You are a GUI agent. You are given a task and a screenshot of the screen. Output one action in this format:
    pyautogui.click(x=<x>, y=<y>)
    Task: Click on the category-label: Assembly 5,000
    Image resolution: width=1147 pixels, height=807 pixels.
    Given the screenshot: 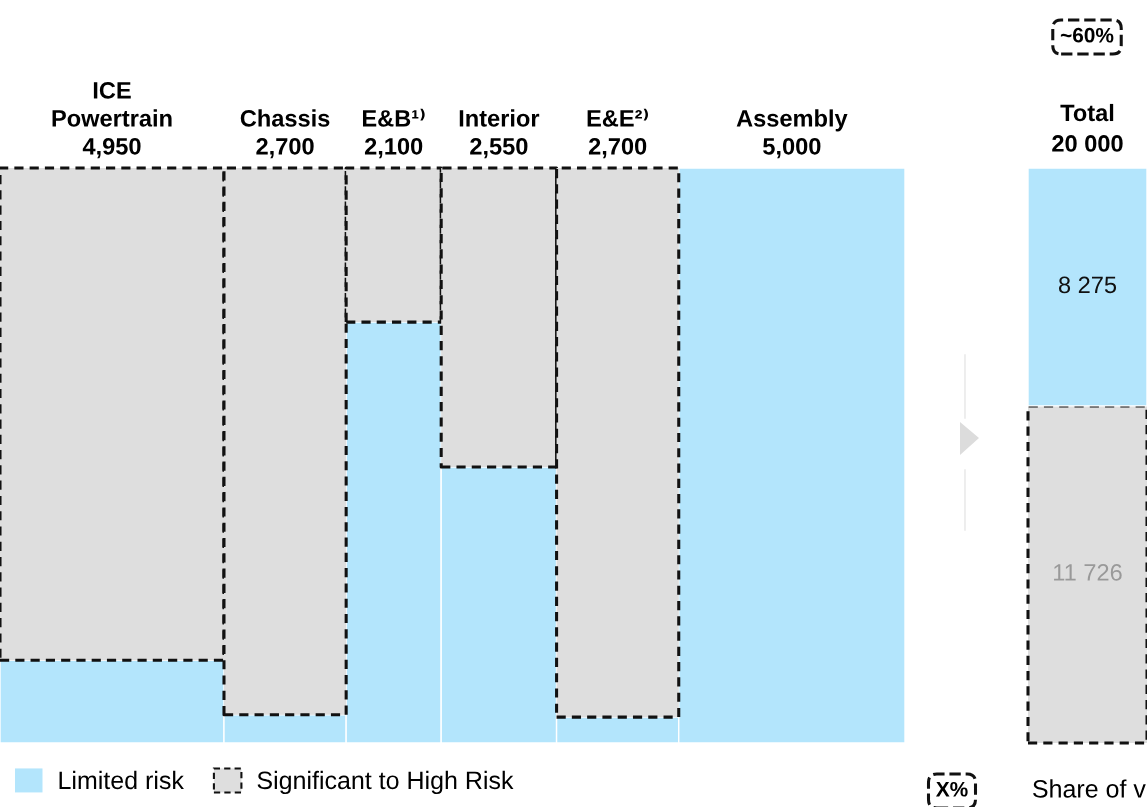 What is the action you would take?
    pyautogui.click(x=792, y=134)
    